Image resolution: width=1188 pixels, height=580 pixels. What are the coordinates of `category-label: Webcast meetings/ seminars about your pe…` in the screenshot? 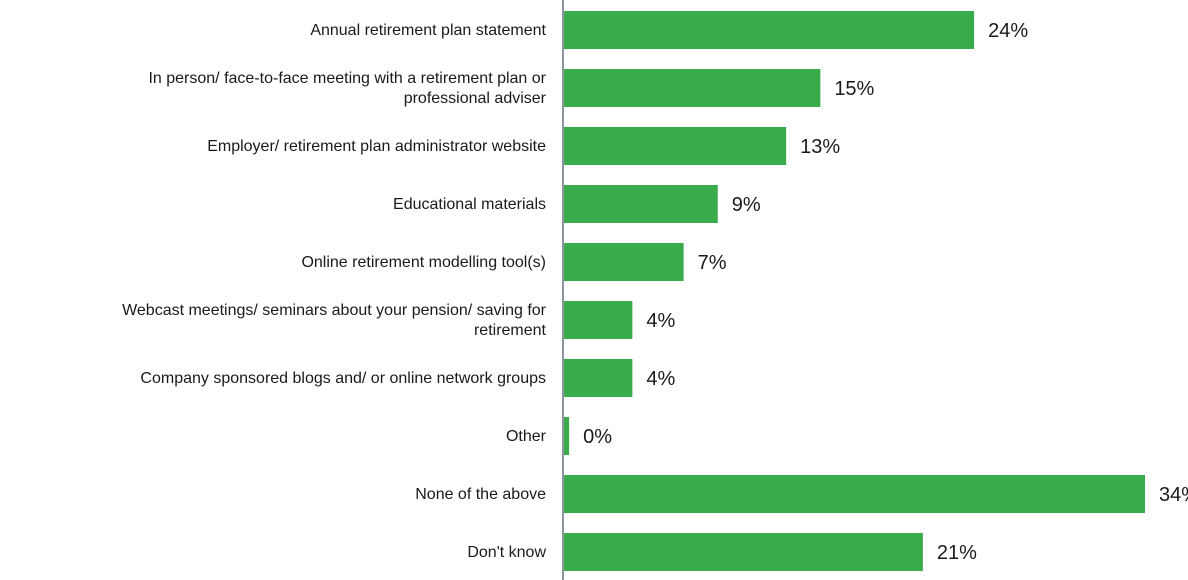 It's located at (334, 310).